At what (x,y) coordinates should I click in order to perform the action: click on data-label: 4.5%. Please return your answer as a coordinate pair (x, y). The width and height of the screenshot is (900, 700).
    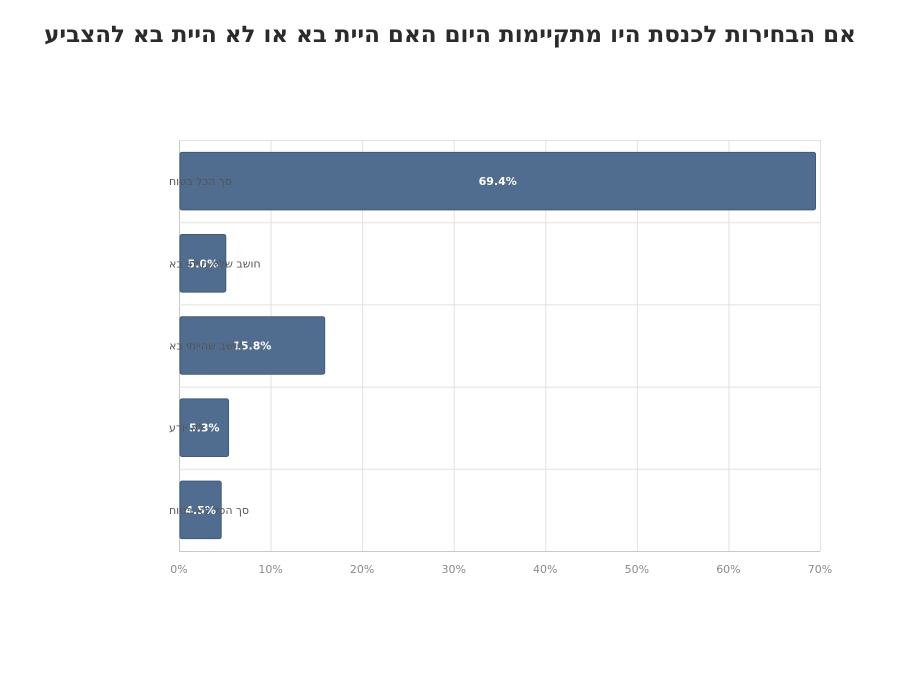
    Looking at the image, I should click on (200, 510).